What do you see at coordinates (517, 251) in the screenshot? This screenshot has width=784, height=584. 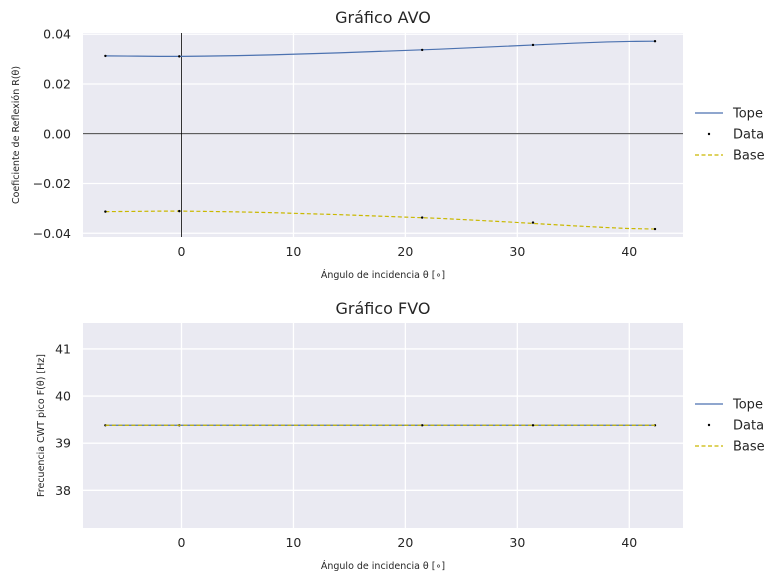 I see `avo-x-tick-label: 30` at bounding box center [517, 251].